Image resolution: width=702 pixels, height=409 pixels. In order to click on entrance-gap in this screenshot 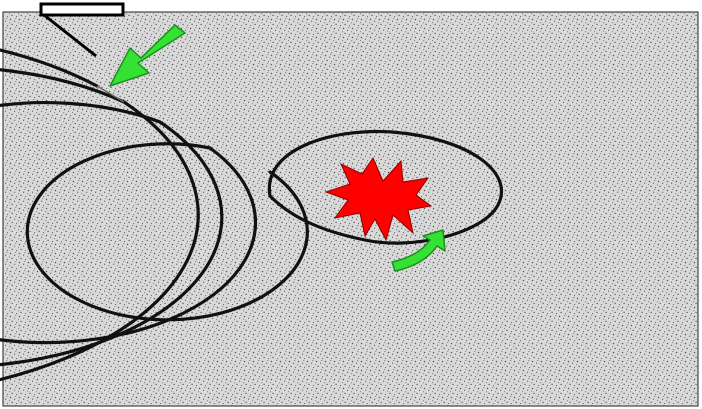, I will do `click(110, 94)`.